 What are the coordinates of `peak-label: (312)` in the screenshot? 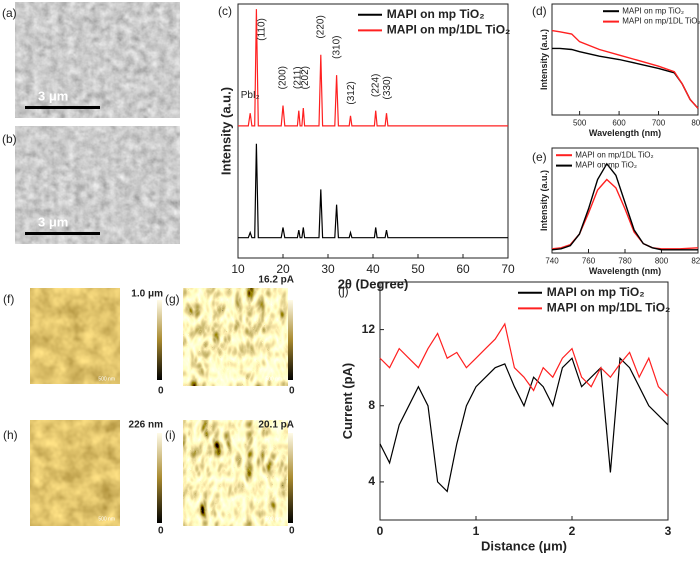 It's located at (351, 92).